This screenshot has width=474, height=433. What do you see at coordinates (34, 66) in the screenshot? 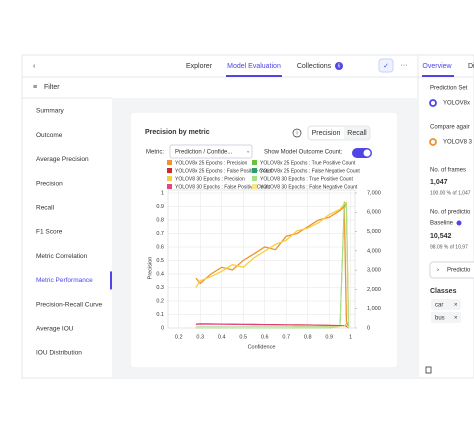
I see `back-button: ‹` at bounding box center [34, 66].